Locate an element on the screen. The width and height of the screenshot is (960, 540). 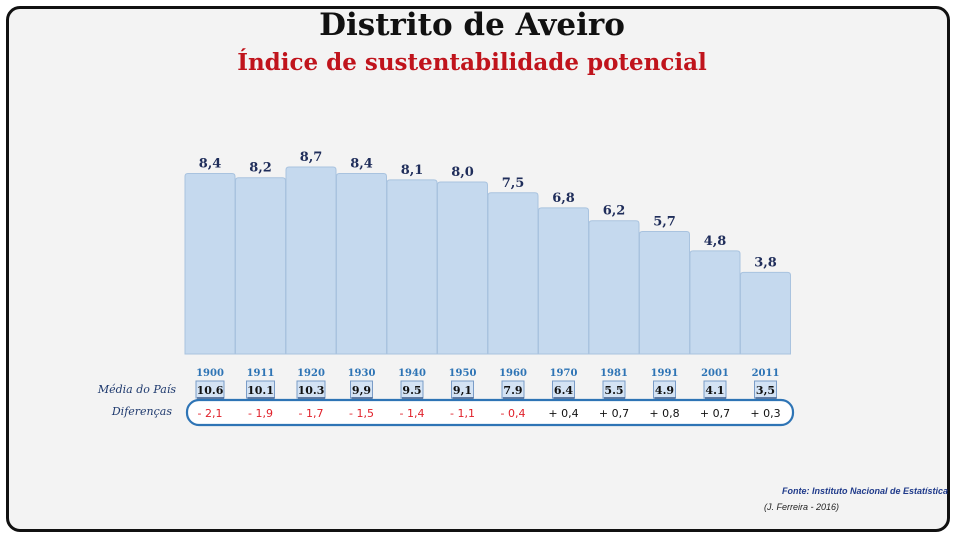
national-average-value: 3,5 is located at coordinates (765, 390).